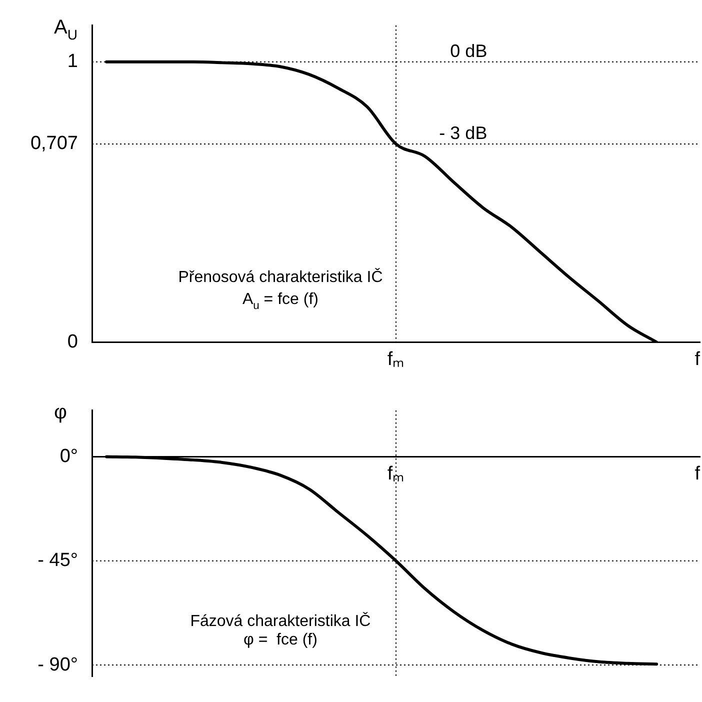  I want to click on y-tick-label: 1, so click(72, 61).